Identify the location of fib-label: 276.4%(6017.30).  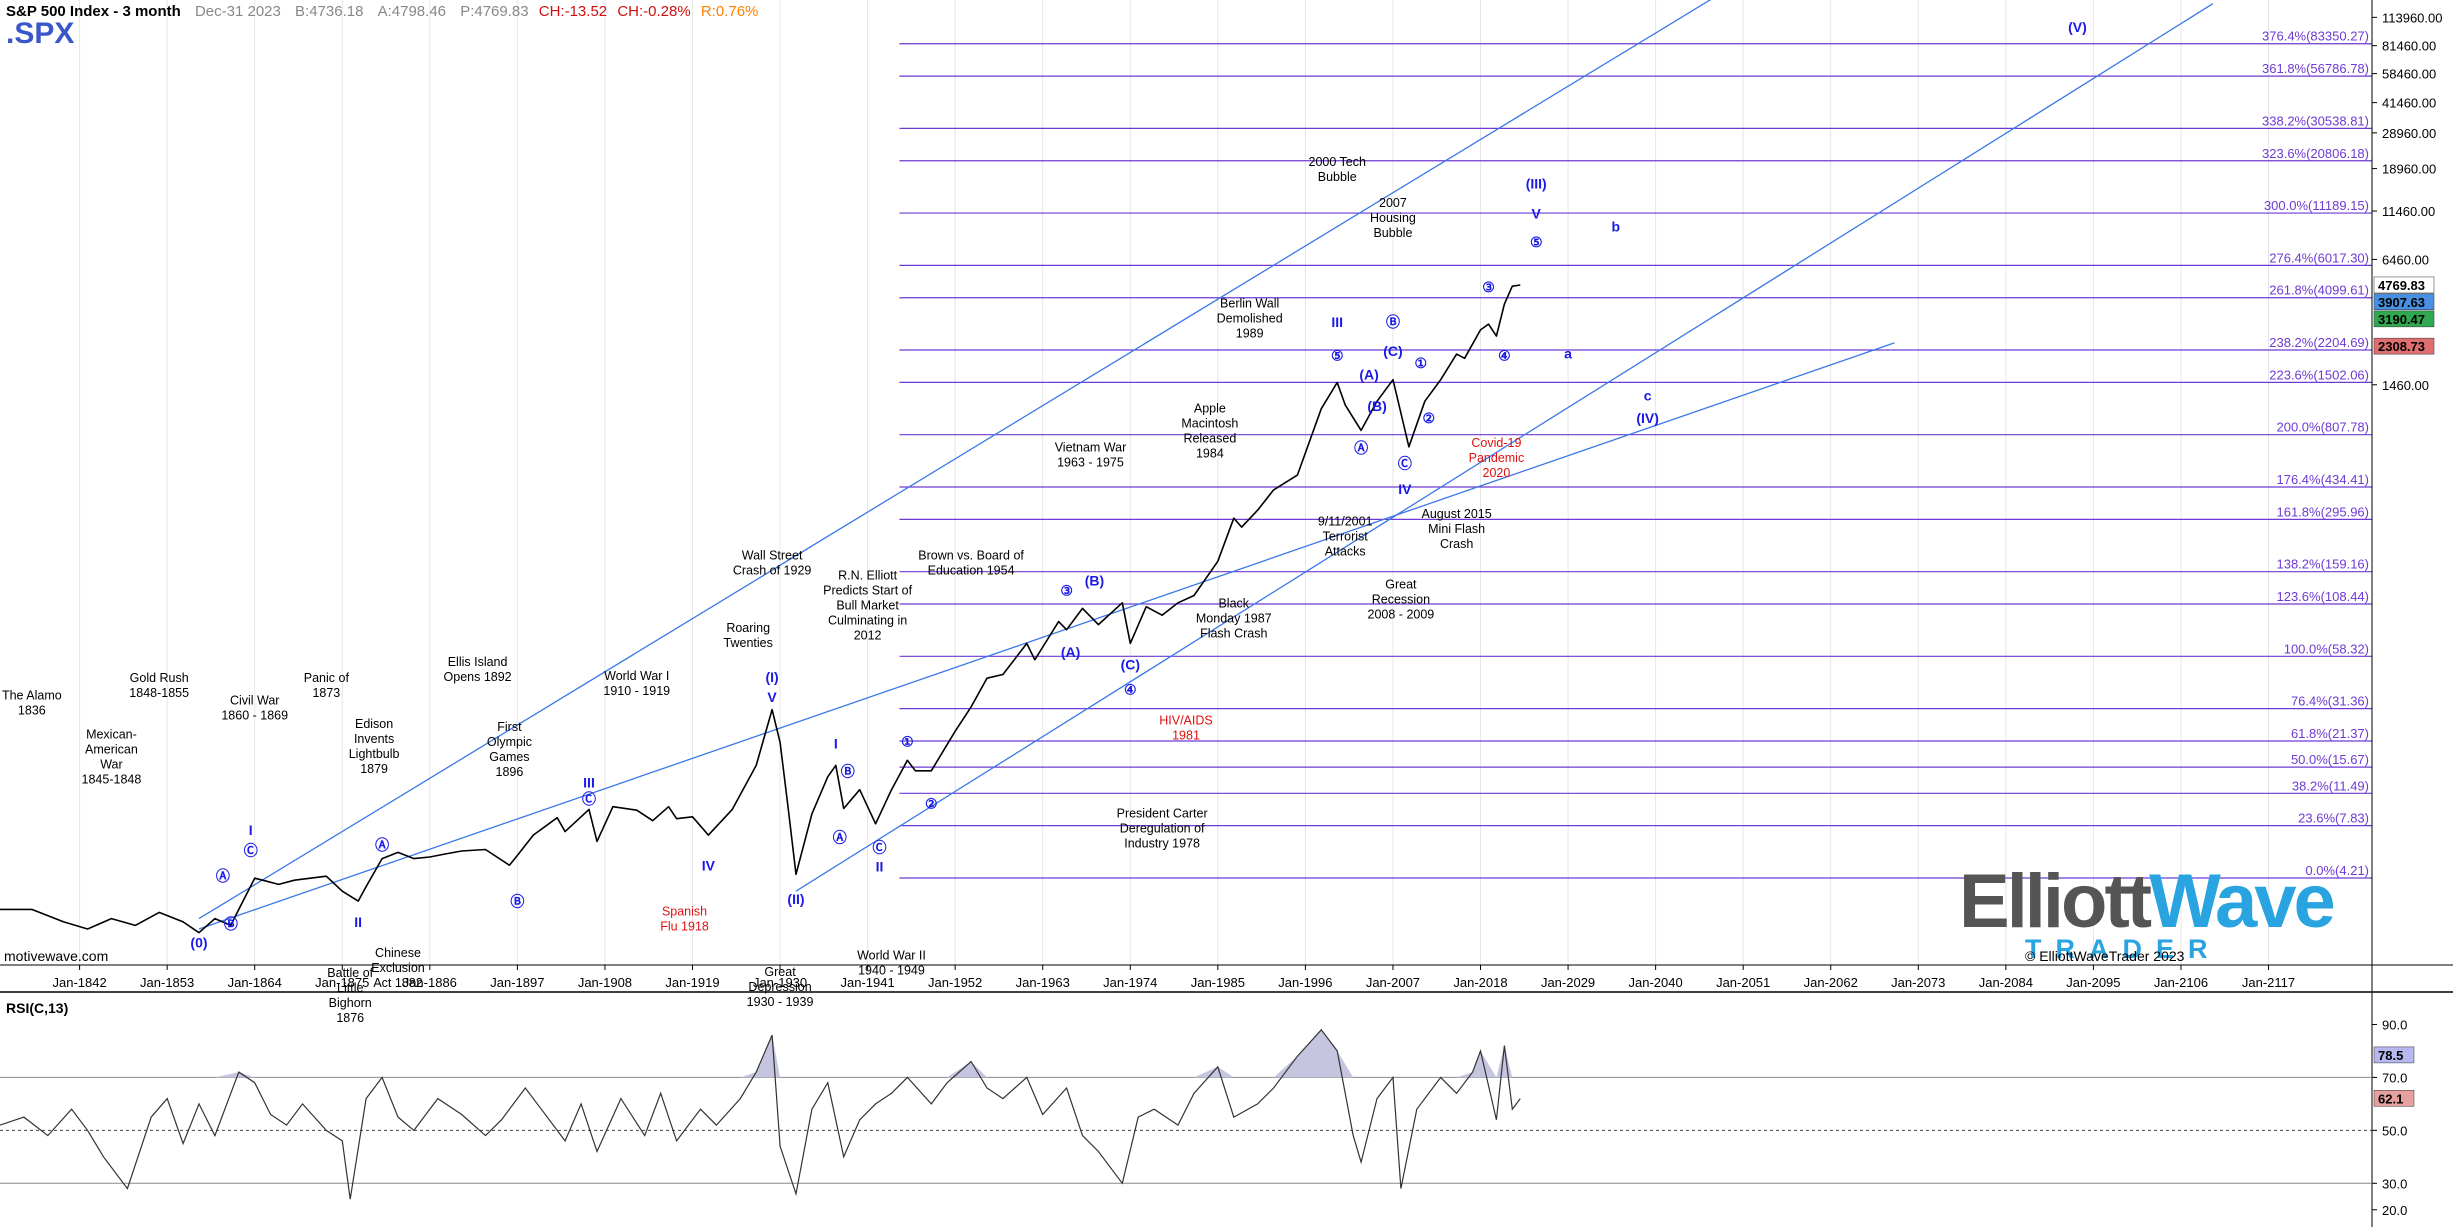
(2319, 257).